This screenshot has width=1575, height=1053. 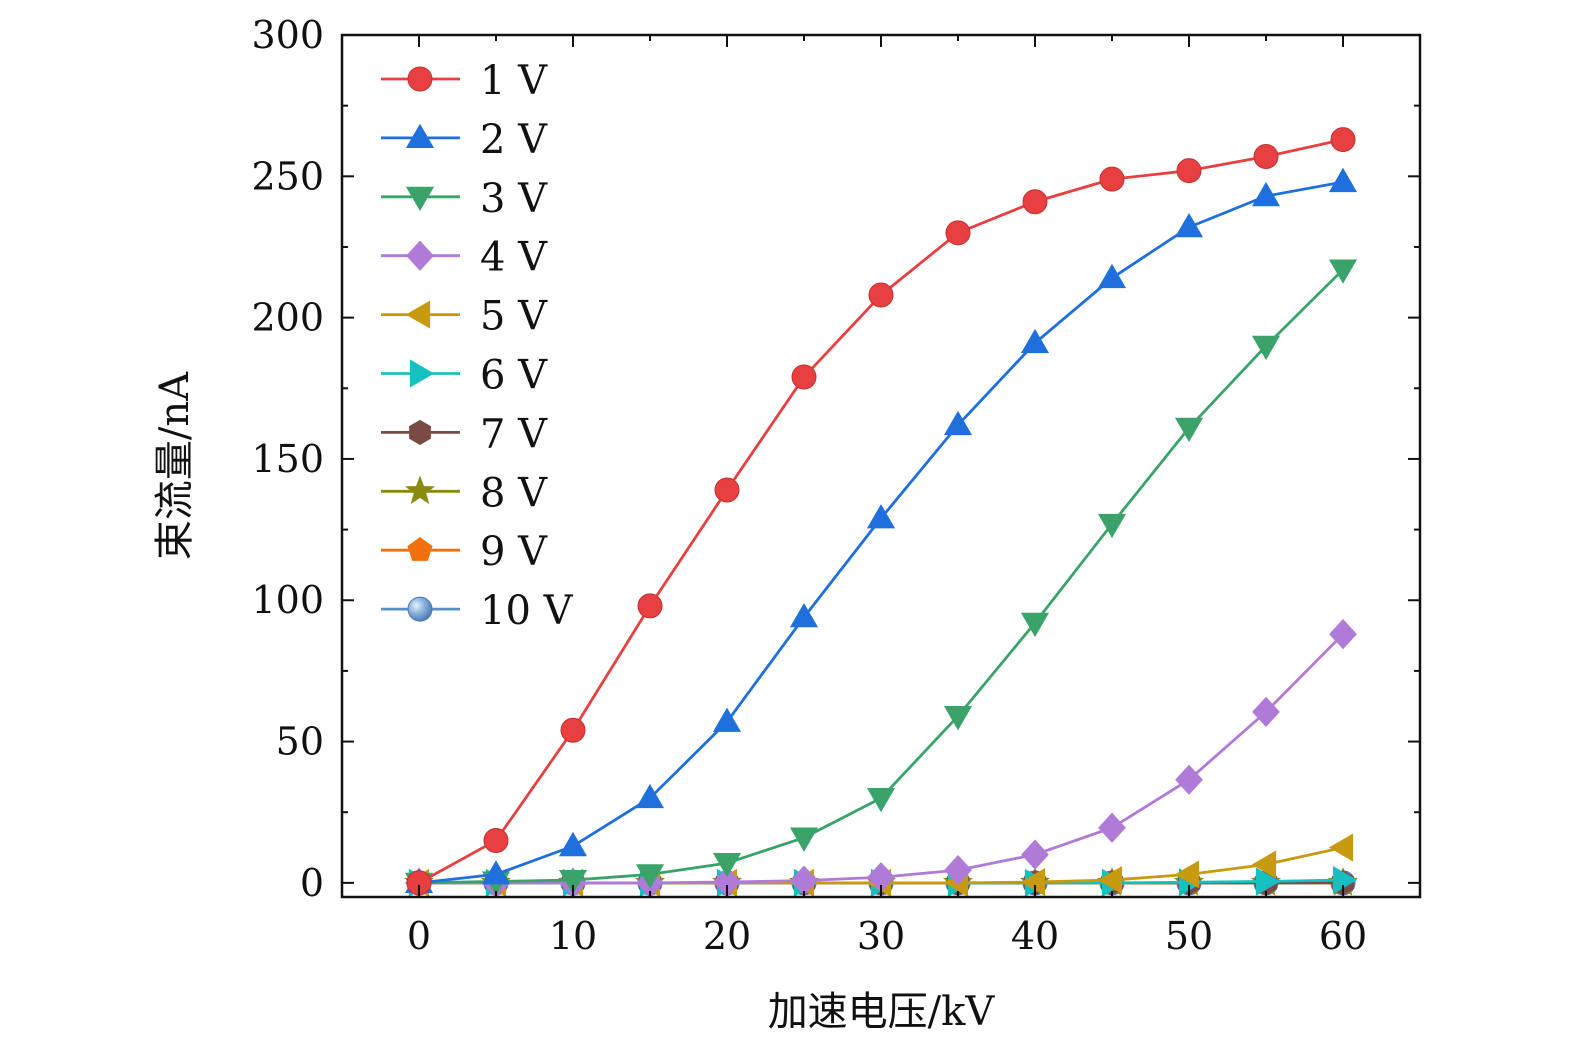 I want to click on legend: 1 V 2 V 3 V 4 V 5 V 6 V 7 V 8 V 9 V 10 V, so click(x=477, y=346).